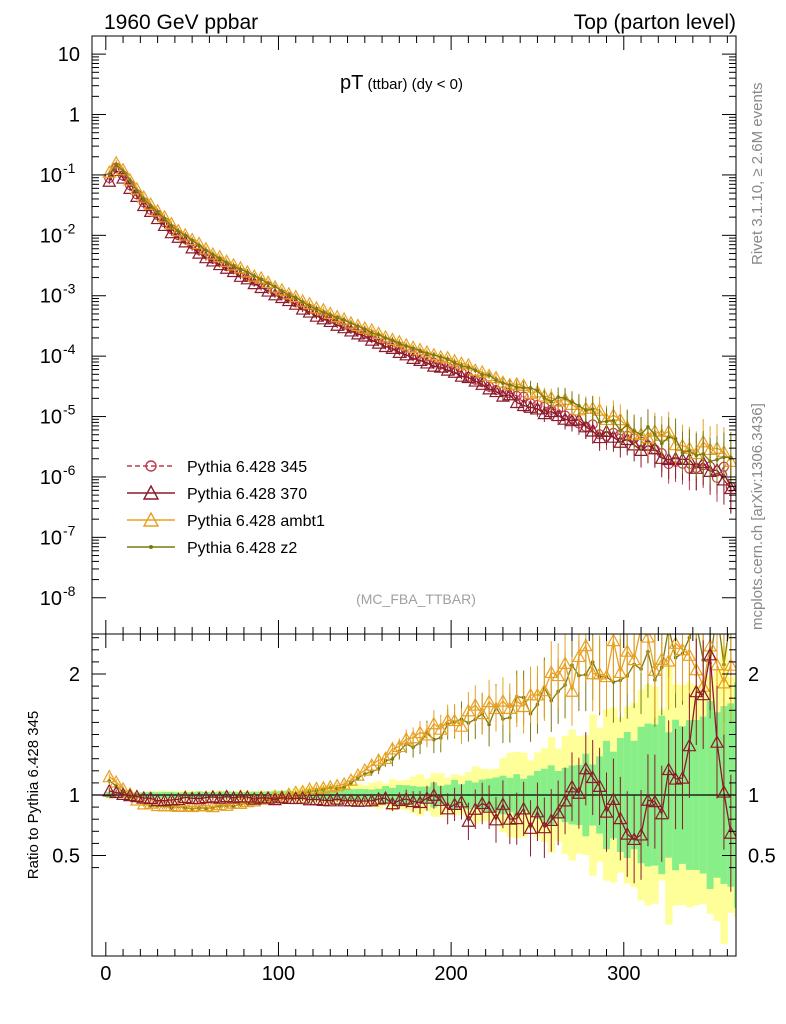 The image size is (786, 1024). Describe the element at coordinates (416, 599) in the screenshot. I see `watermark: (MC_FBA_TTBAR)` at that location.